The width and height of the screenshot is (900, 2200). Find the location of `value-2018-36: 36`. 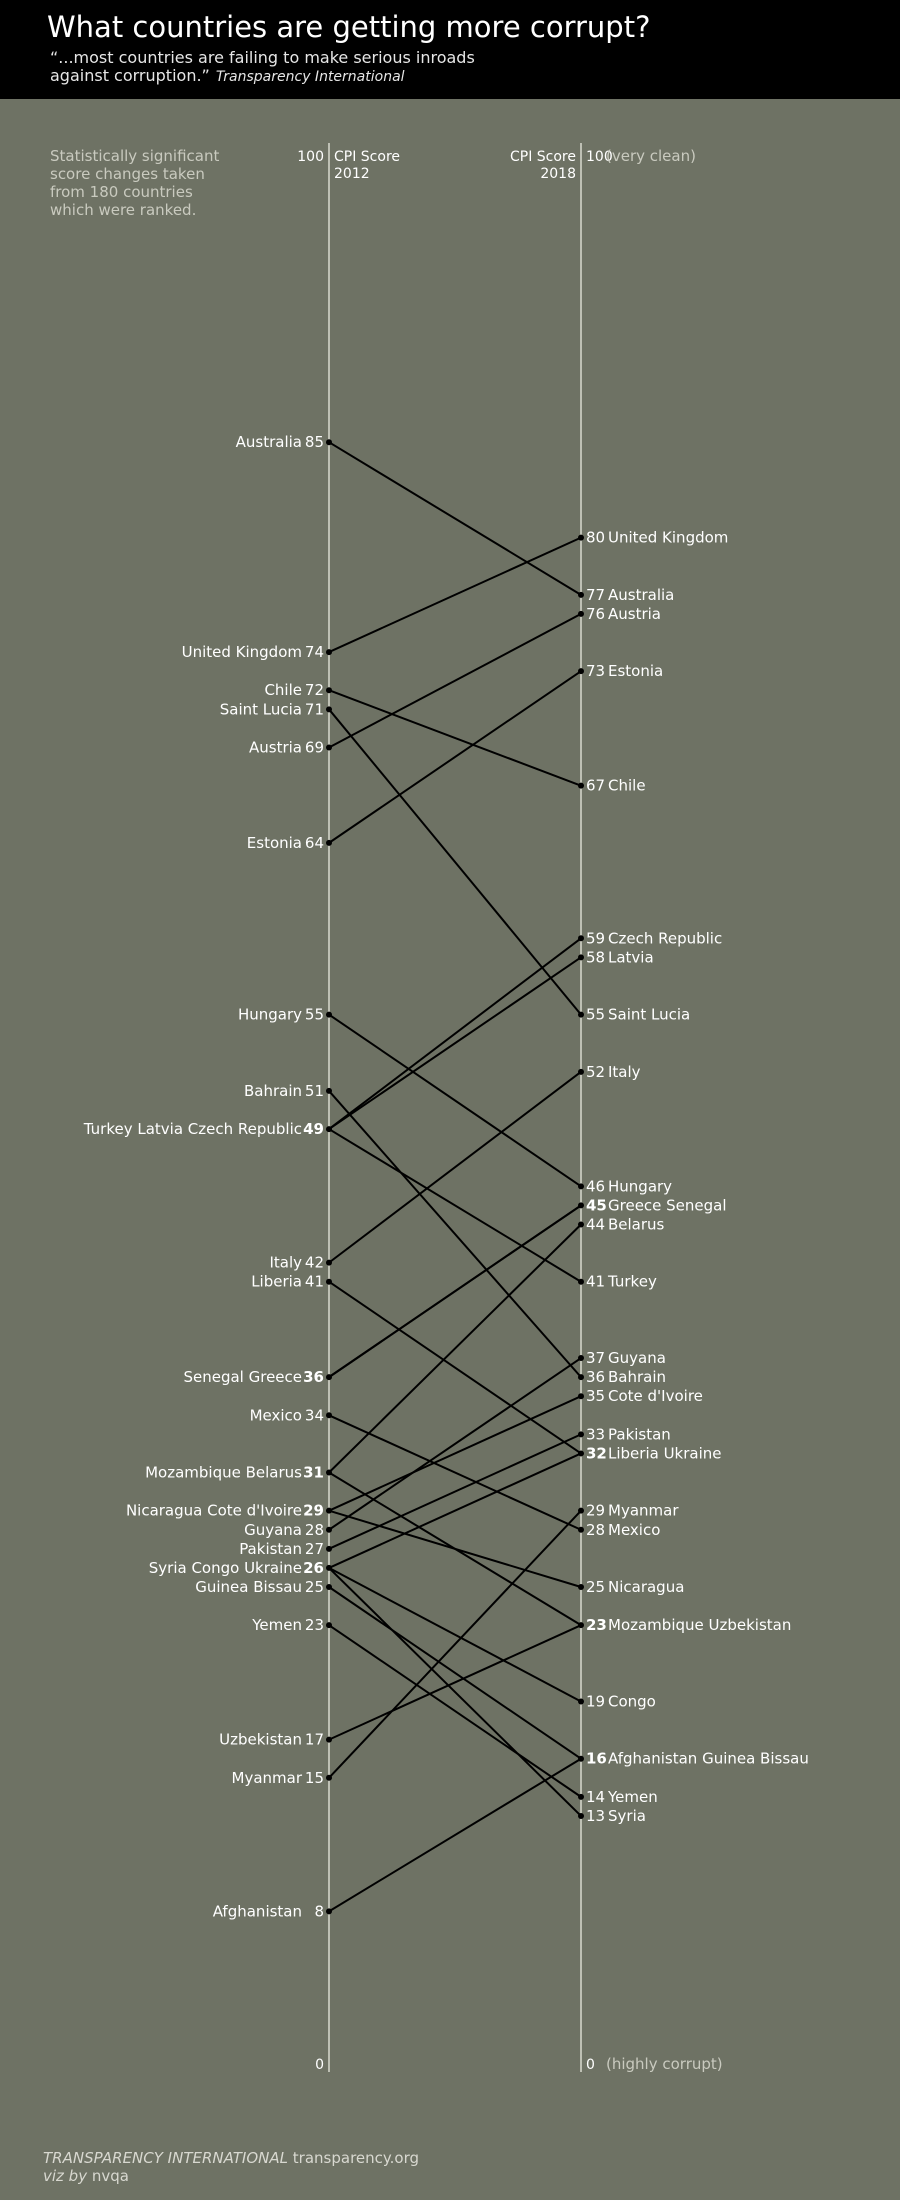

value-2018-36: 36 is located at coordinates (595, 1377).